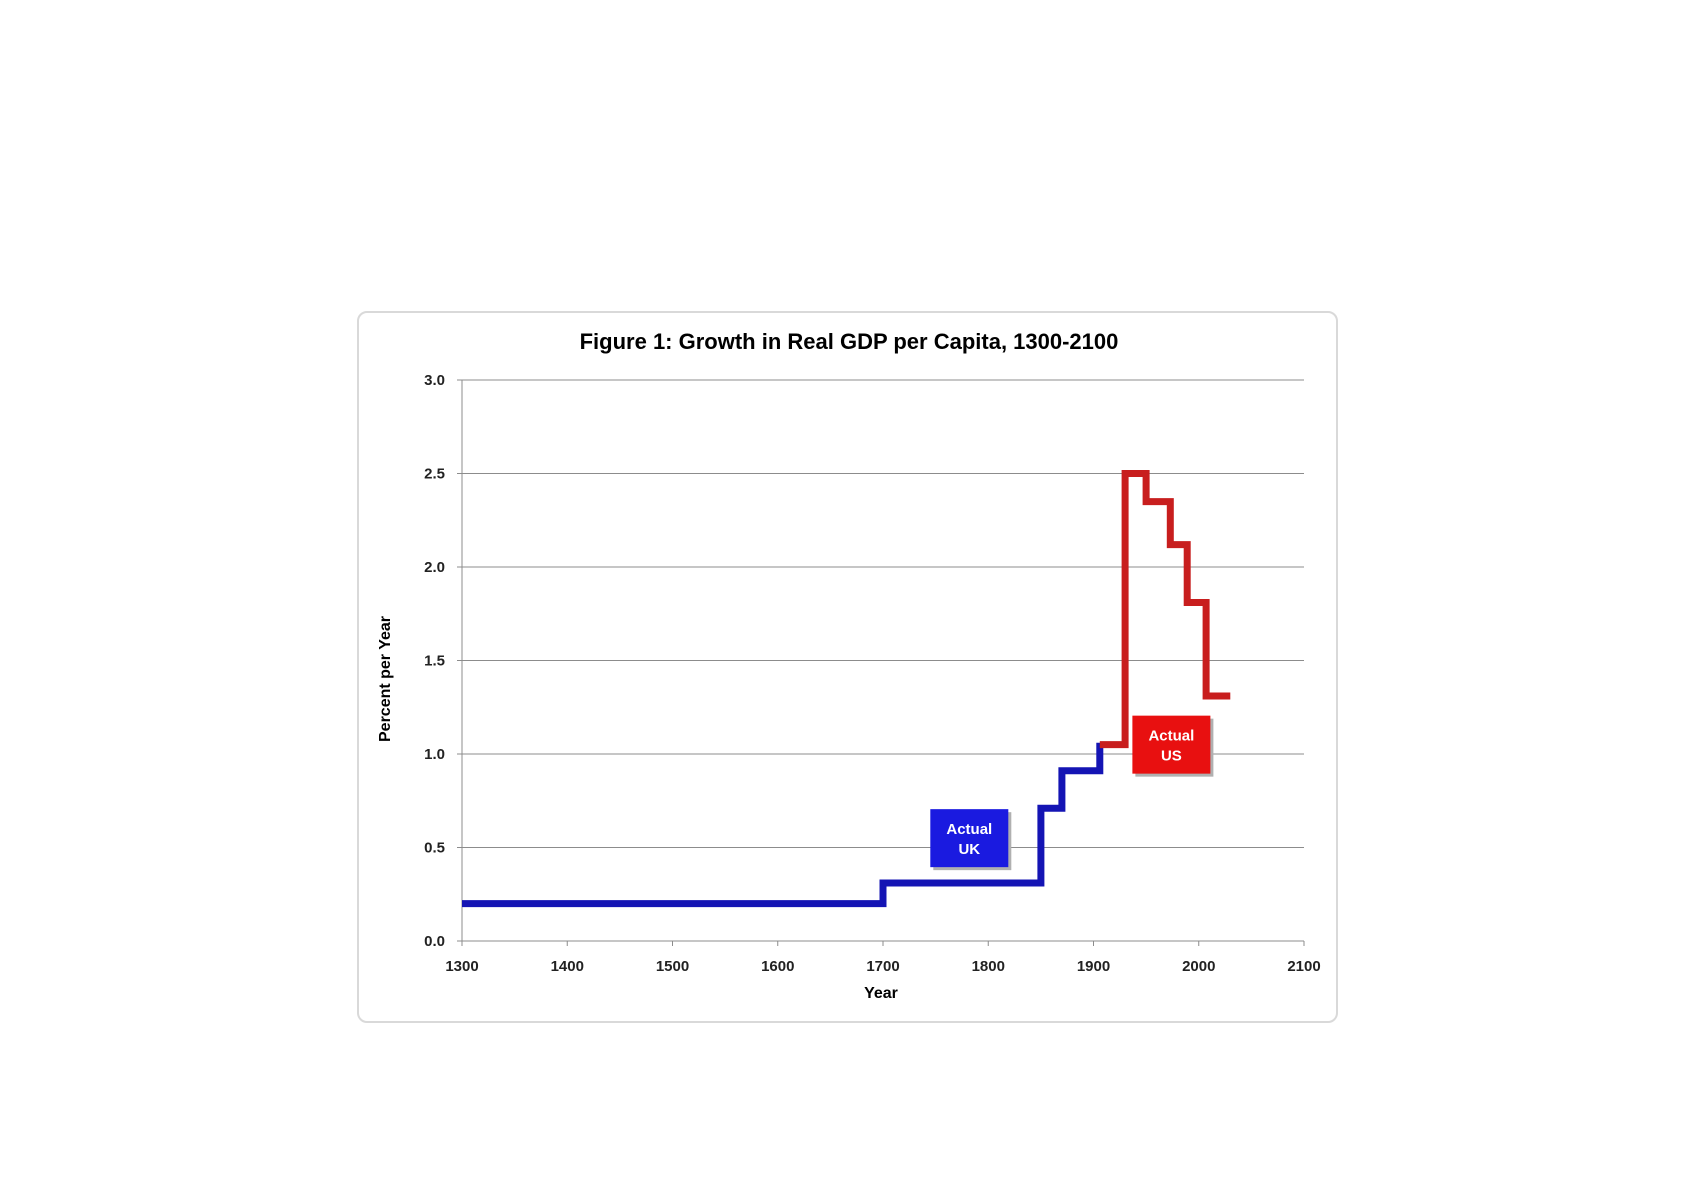  I want to click on y-tick-label: 2.5, so click(434, 474).